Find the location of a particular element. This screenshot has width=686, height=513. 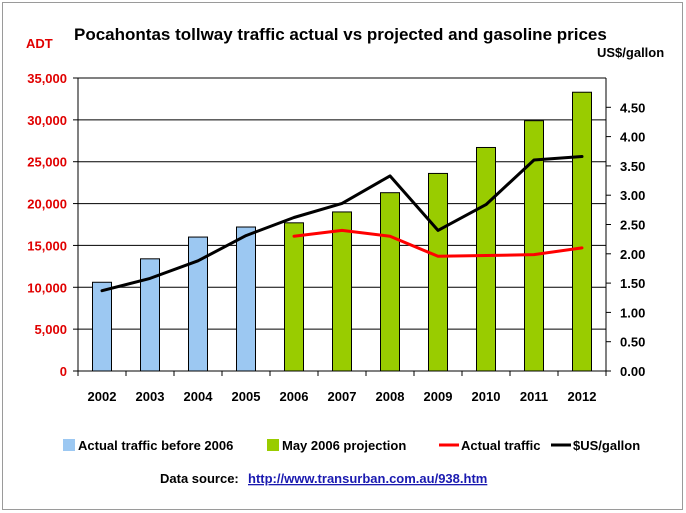

right-axis-tick-label: 2.50 is located at coordinates (632, 225).